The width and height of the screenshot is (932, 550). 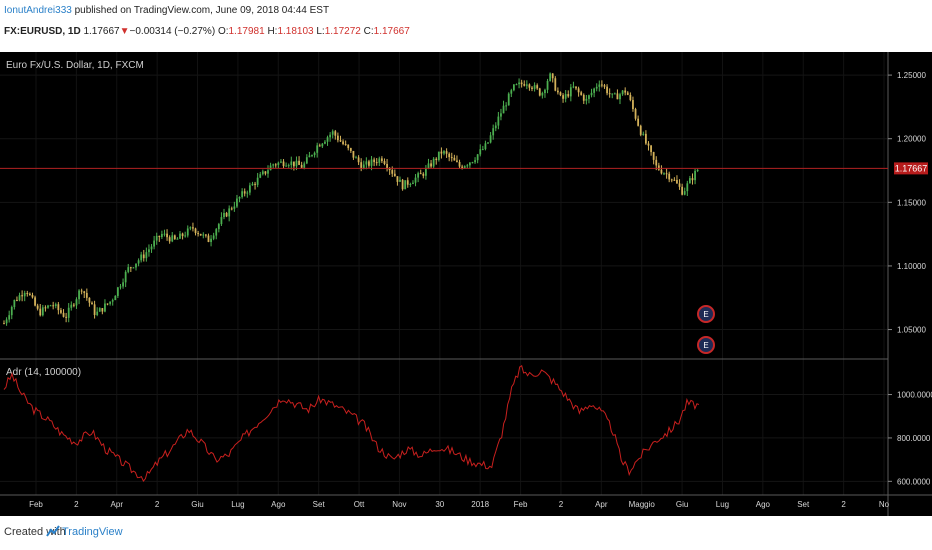 I want to click on price-tick-label: 1.20000, so click(x=911, y=139).